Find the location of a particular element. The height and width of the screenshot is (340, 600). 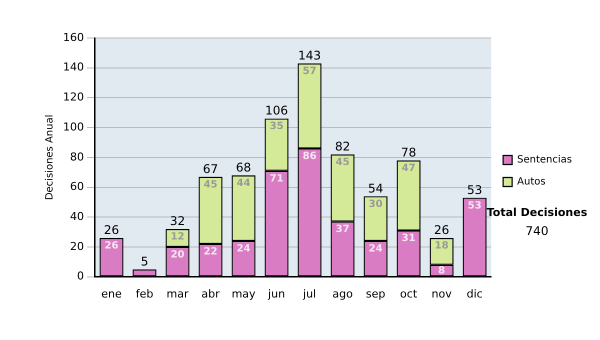

data-label: 26 is located at coordinates (111, 246).